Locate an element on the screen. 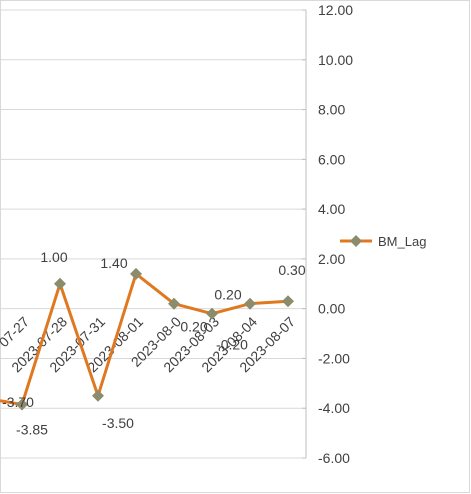 The width and height of the screenshot is (471, 494). y-tick-label: 0.00 is located at coordinates (331, 309).